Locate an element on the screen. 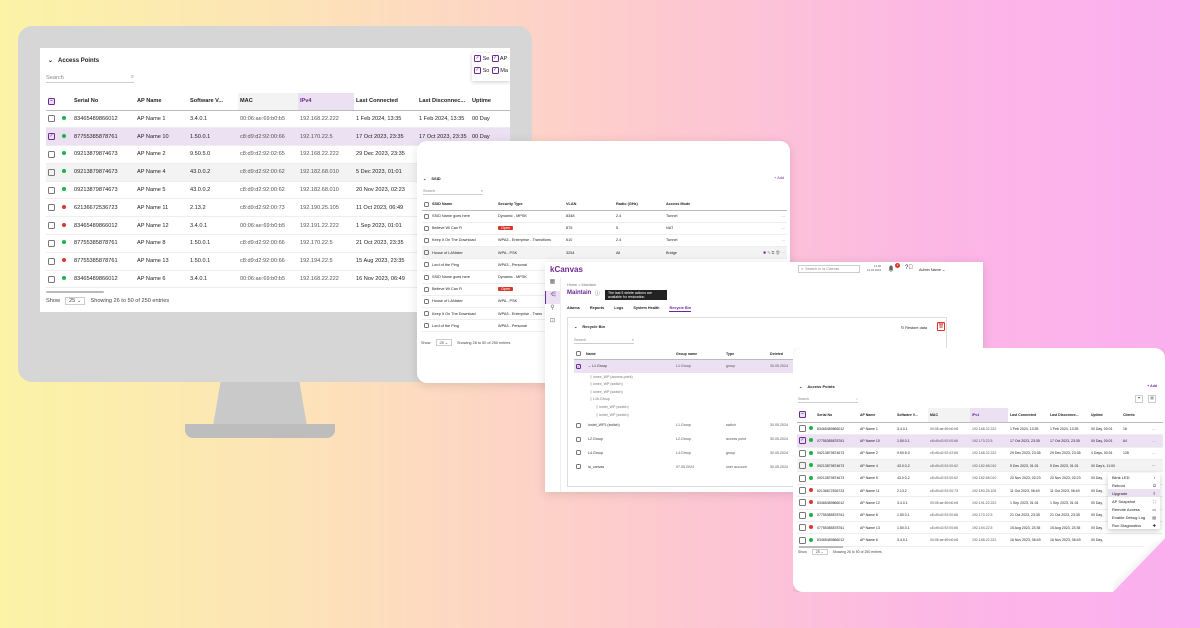 This screenshot has height=628, width=1200. wrench-icon: ⚲ is located at coordinates (552, 308).